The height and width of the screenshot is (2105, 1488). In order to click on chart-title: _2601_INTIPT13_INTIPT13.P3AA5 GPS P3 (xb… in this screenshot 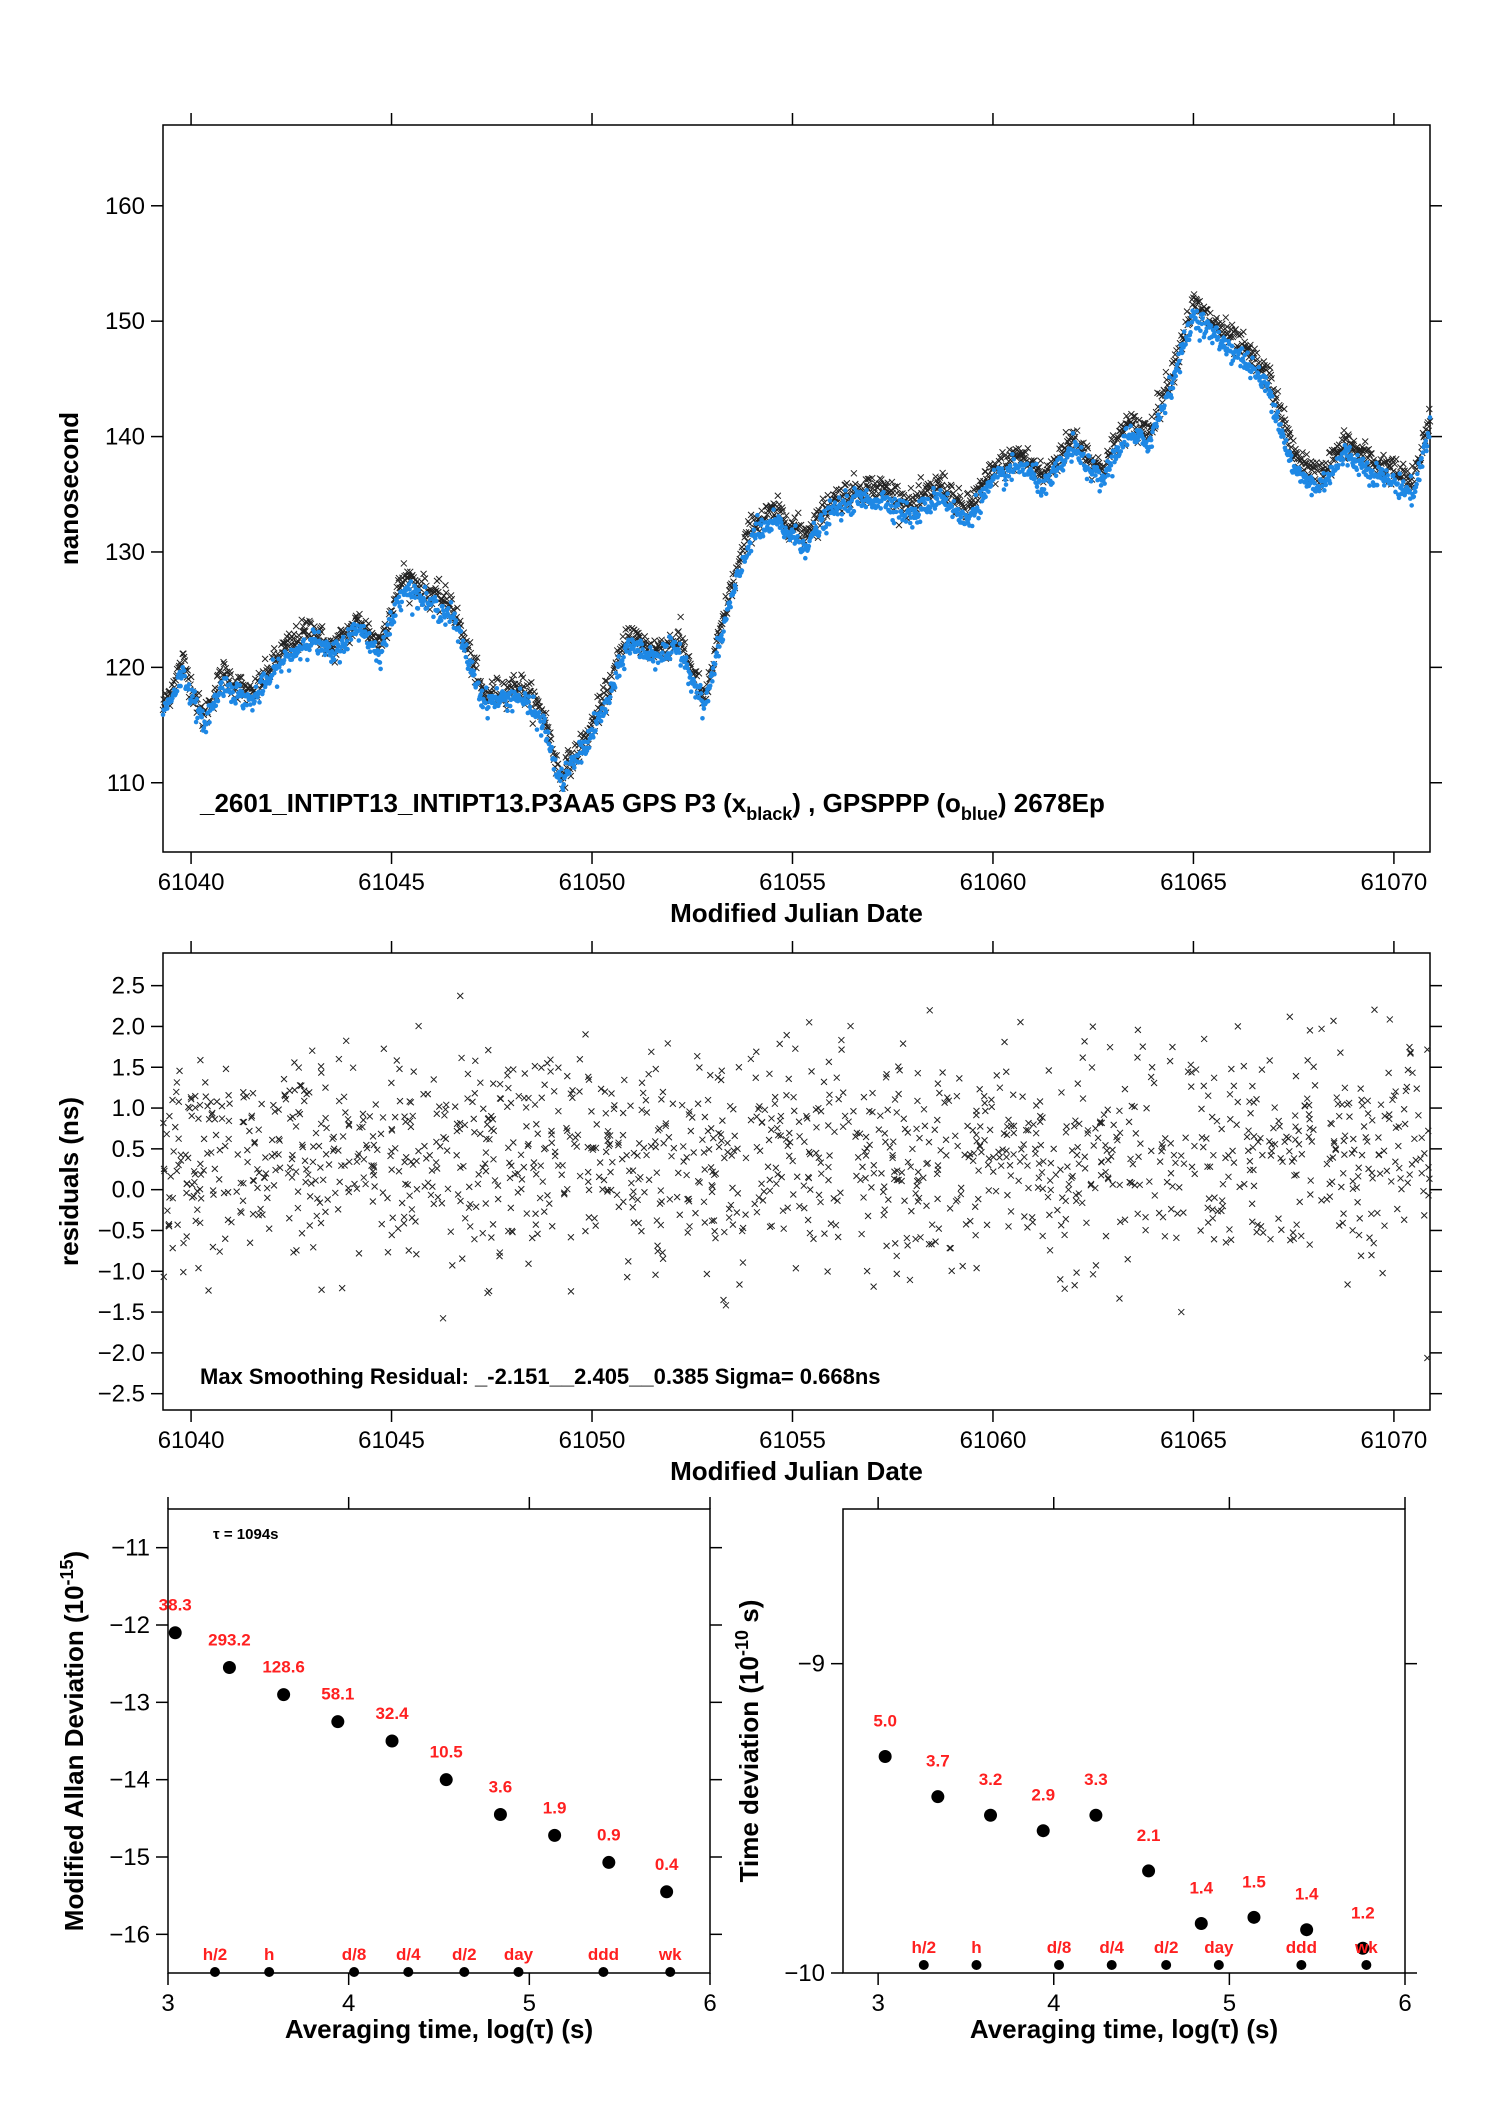, I will do `click(652, 806)`.